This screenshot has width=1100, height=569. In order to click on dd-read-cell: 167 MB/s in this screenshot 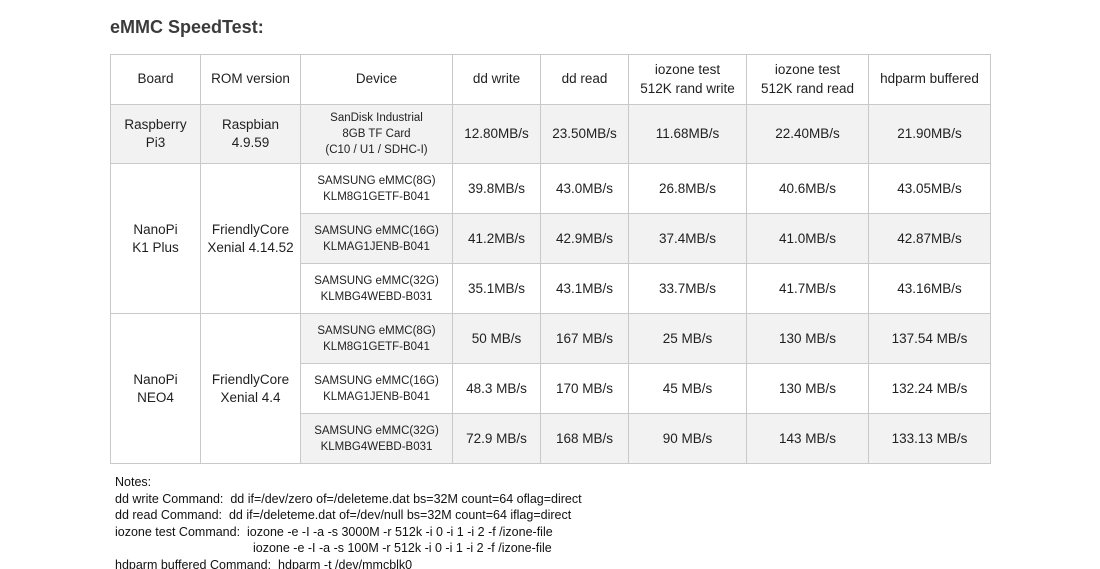, I will do `click(584, 339)`.